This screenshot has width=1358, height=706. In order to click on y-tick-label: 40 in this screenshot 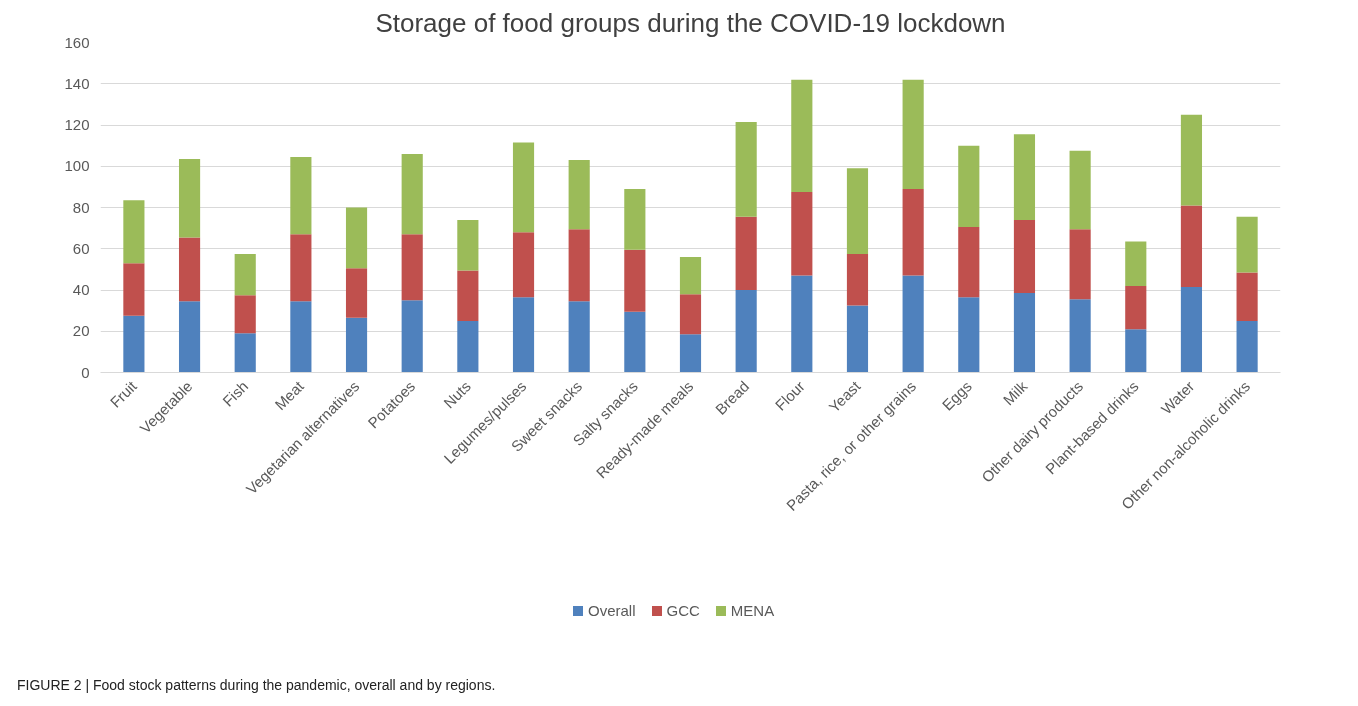, I will do `click(81, 289)`.